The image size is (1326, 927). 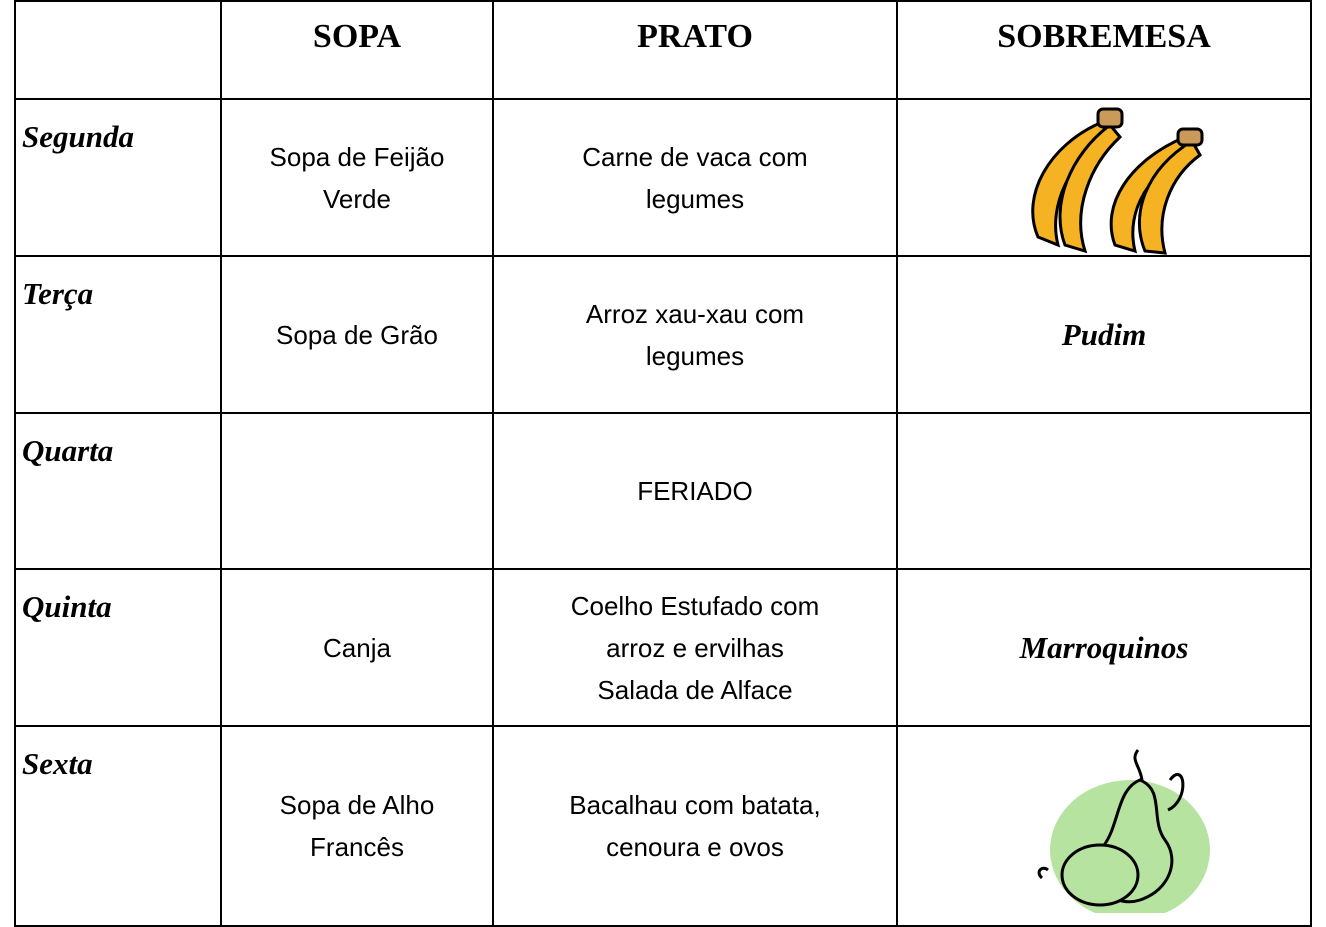 What do you see at coordinates (118, 647) in the screenshot?
I see `day-cell: Quinta` at bounding box center [118, 647].